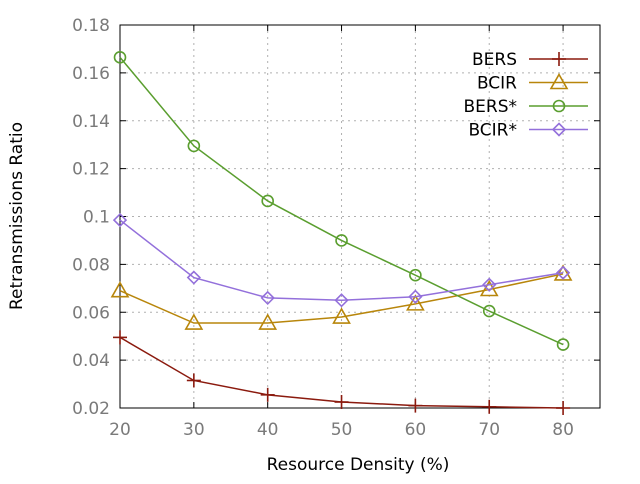 The height and width of the screenshot is (484, 640). What do you see at coordinates (528, 131) in the screenshot?
I see `legend-entry: BCIR*` at bounding box center [528, 131].